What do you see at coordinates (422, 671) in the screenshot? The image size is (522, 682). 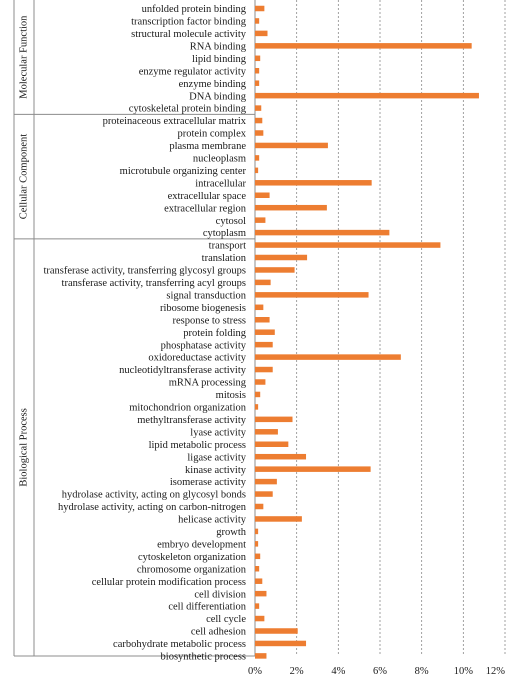 I see `x-tick-label: 8%` at bounding box center [422, 671].